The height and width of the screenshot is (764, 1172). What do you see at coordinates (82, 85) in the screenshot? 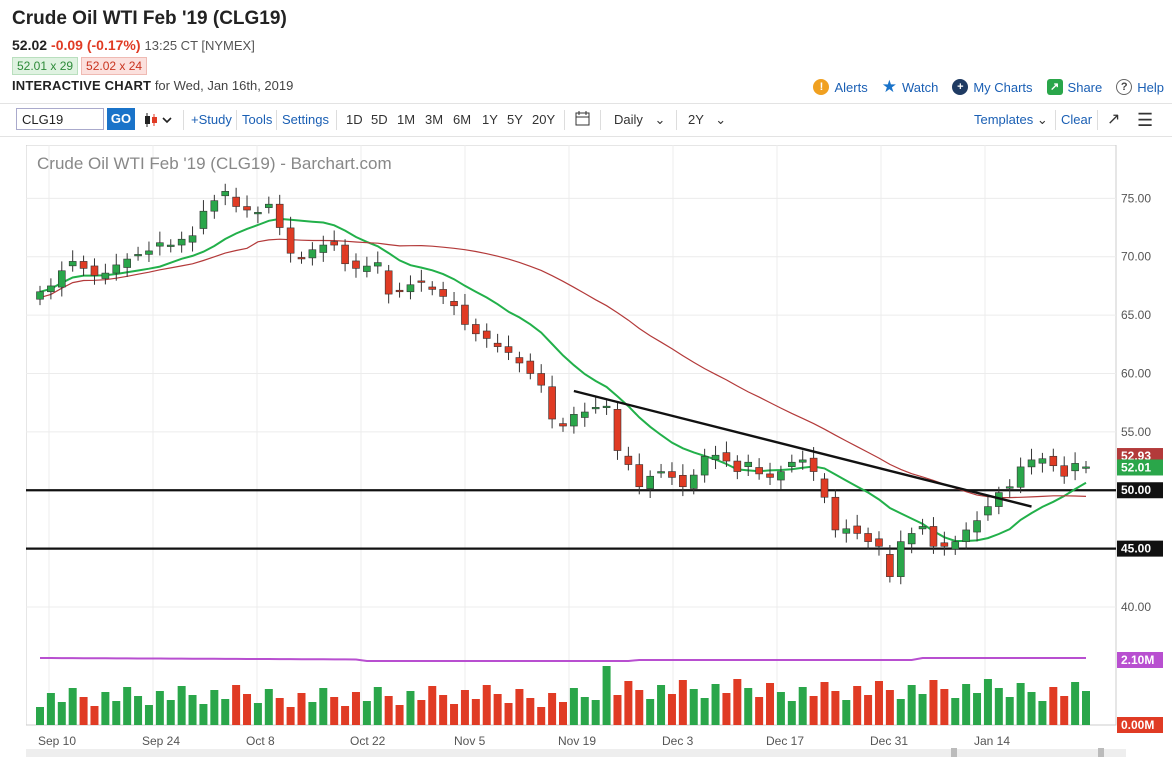
I see `chart-label: INTERACTIVE CHART` at bounding box center [82, 85].